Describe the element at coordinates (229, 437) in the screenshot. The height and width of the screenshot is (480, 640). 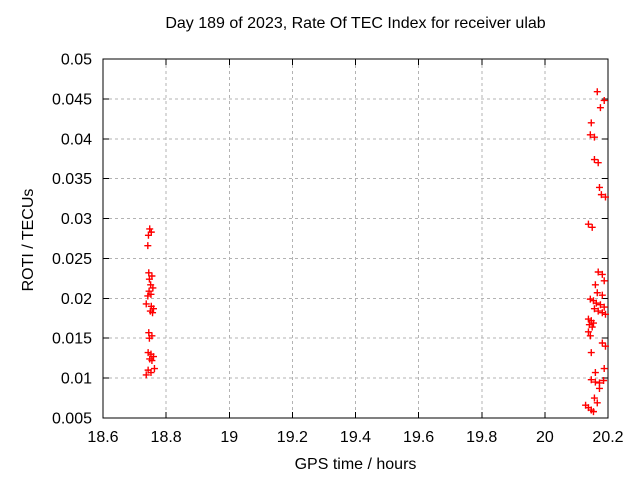
I see `x-tick-label: 19` at that location.